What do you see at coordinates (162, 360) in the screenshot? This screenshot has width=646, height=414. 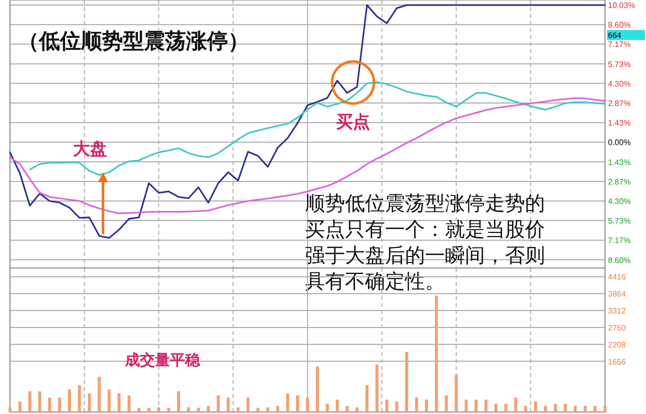 I see `annotation: 成交量平稳` at bounding box center [162, 360].